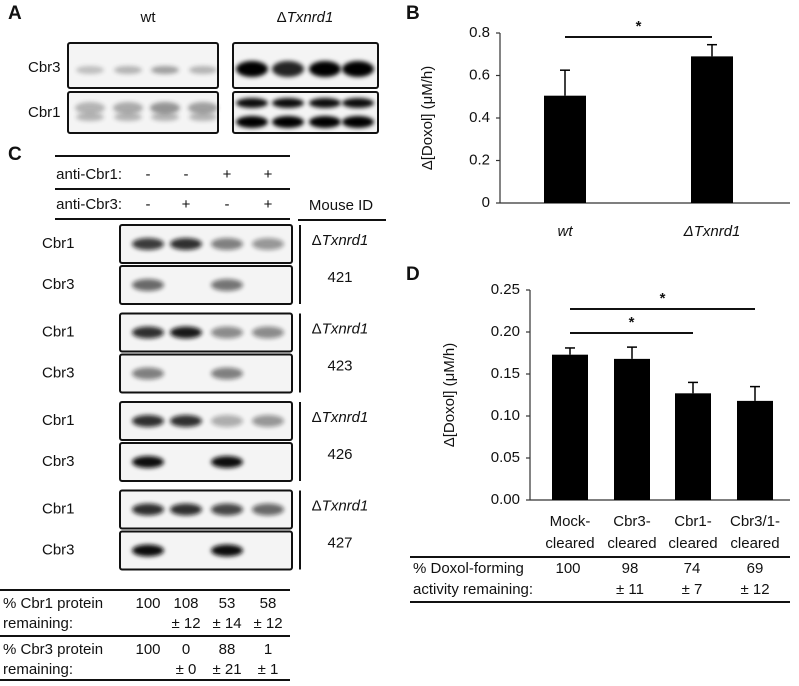  Describe the element at coordinates (479, 117) in the screenshot. I see `y-tick-label: 0.4` at that location.